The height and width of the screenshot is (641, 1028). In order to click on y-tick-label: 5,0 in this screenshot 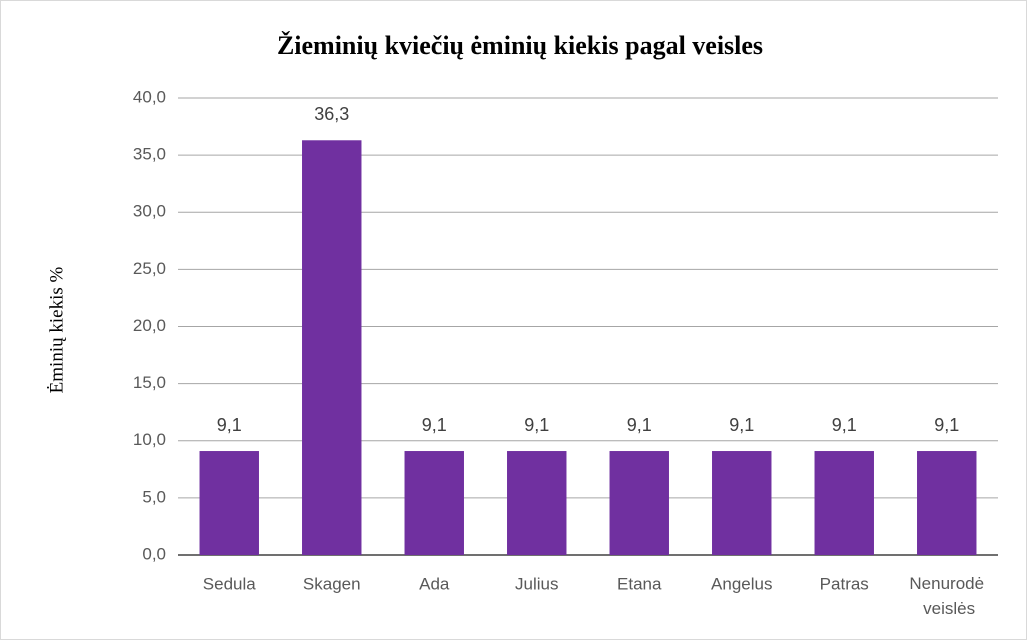, I will do `click(154, 496)`.